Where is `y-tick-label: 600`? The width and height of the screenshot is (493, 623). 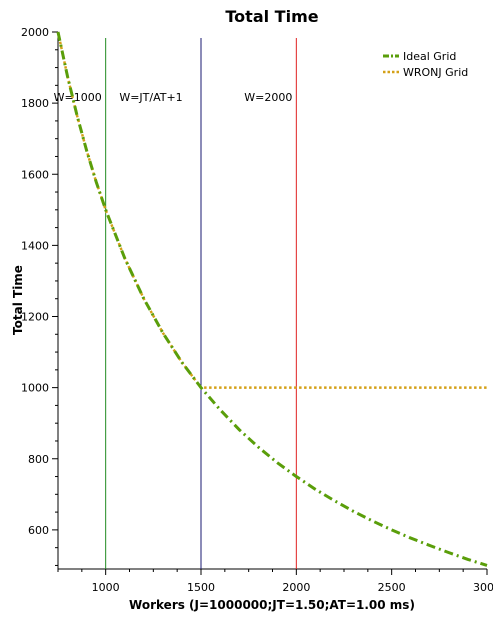
y-tick-label: 600 is located at coordinates (38, 530).